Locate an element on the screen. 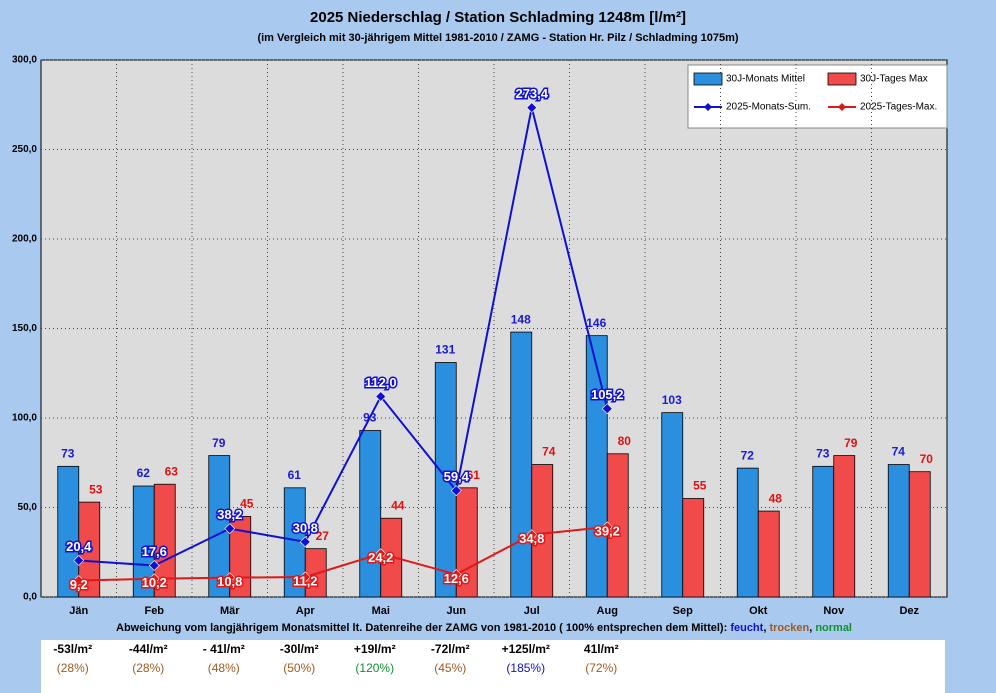 The height and width of the screenshot is (693, 996). line-value-label: 10,2 is located at coordinates (154, 582).